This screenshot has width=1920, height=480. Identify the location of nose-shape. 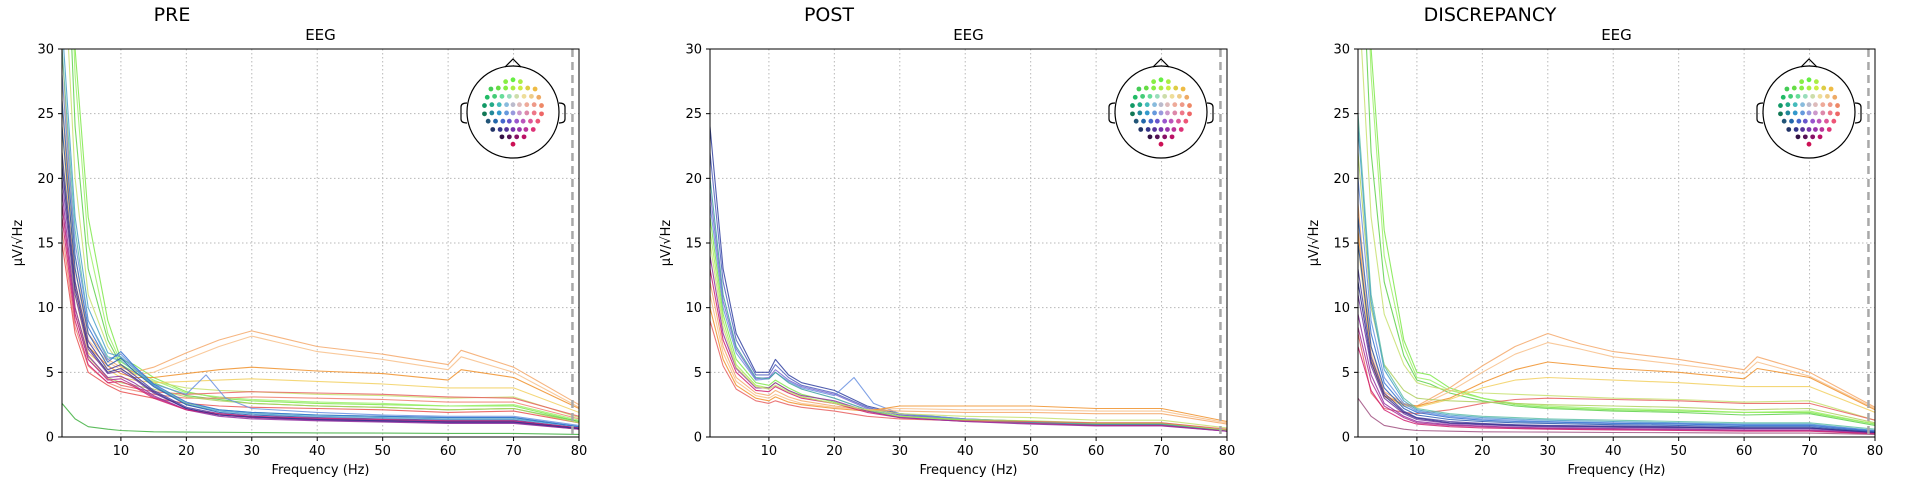
(1809, 63).